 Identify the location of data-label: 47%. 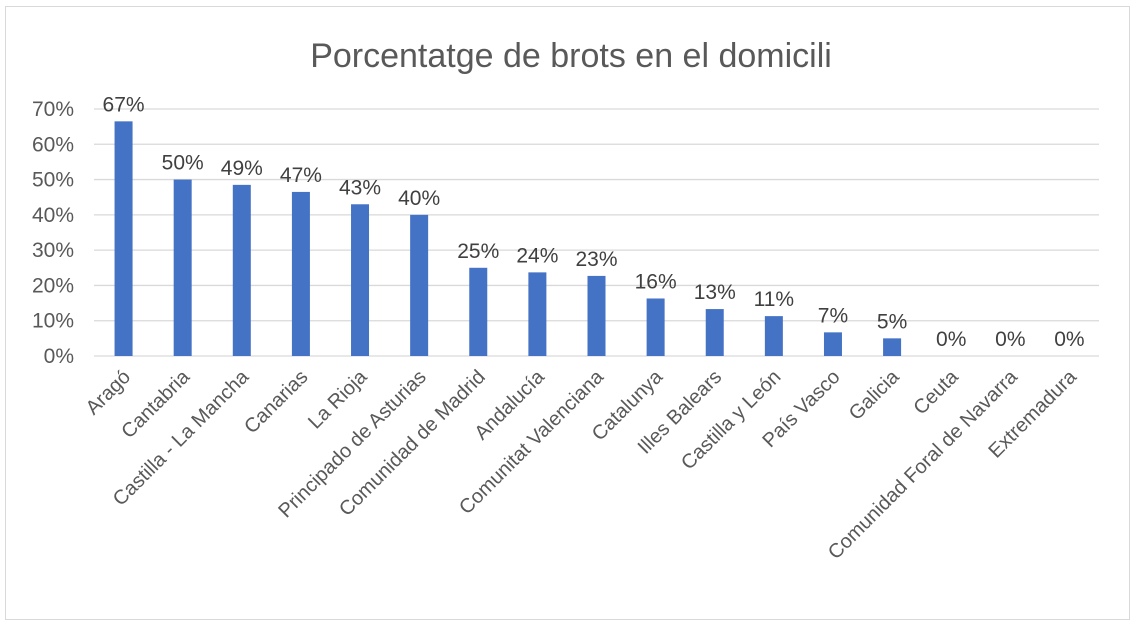
(301, 175).